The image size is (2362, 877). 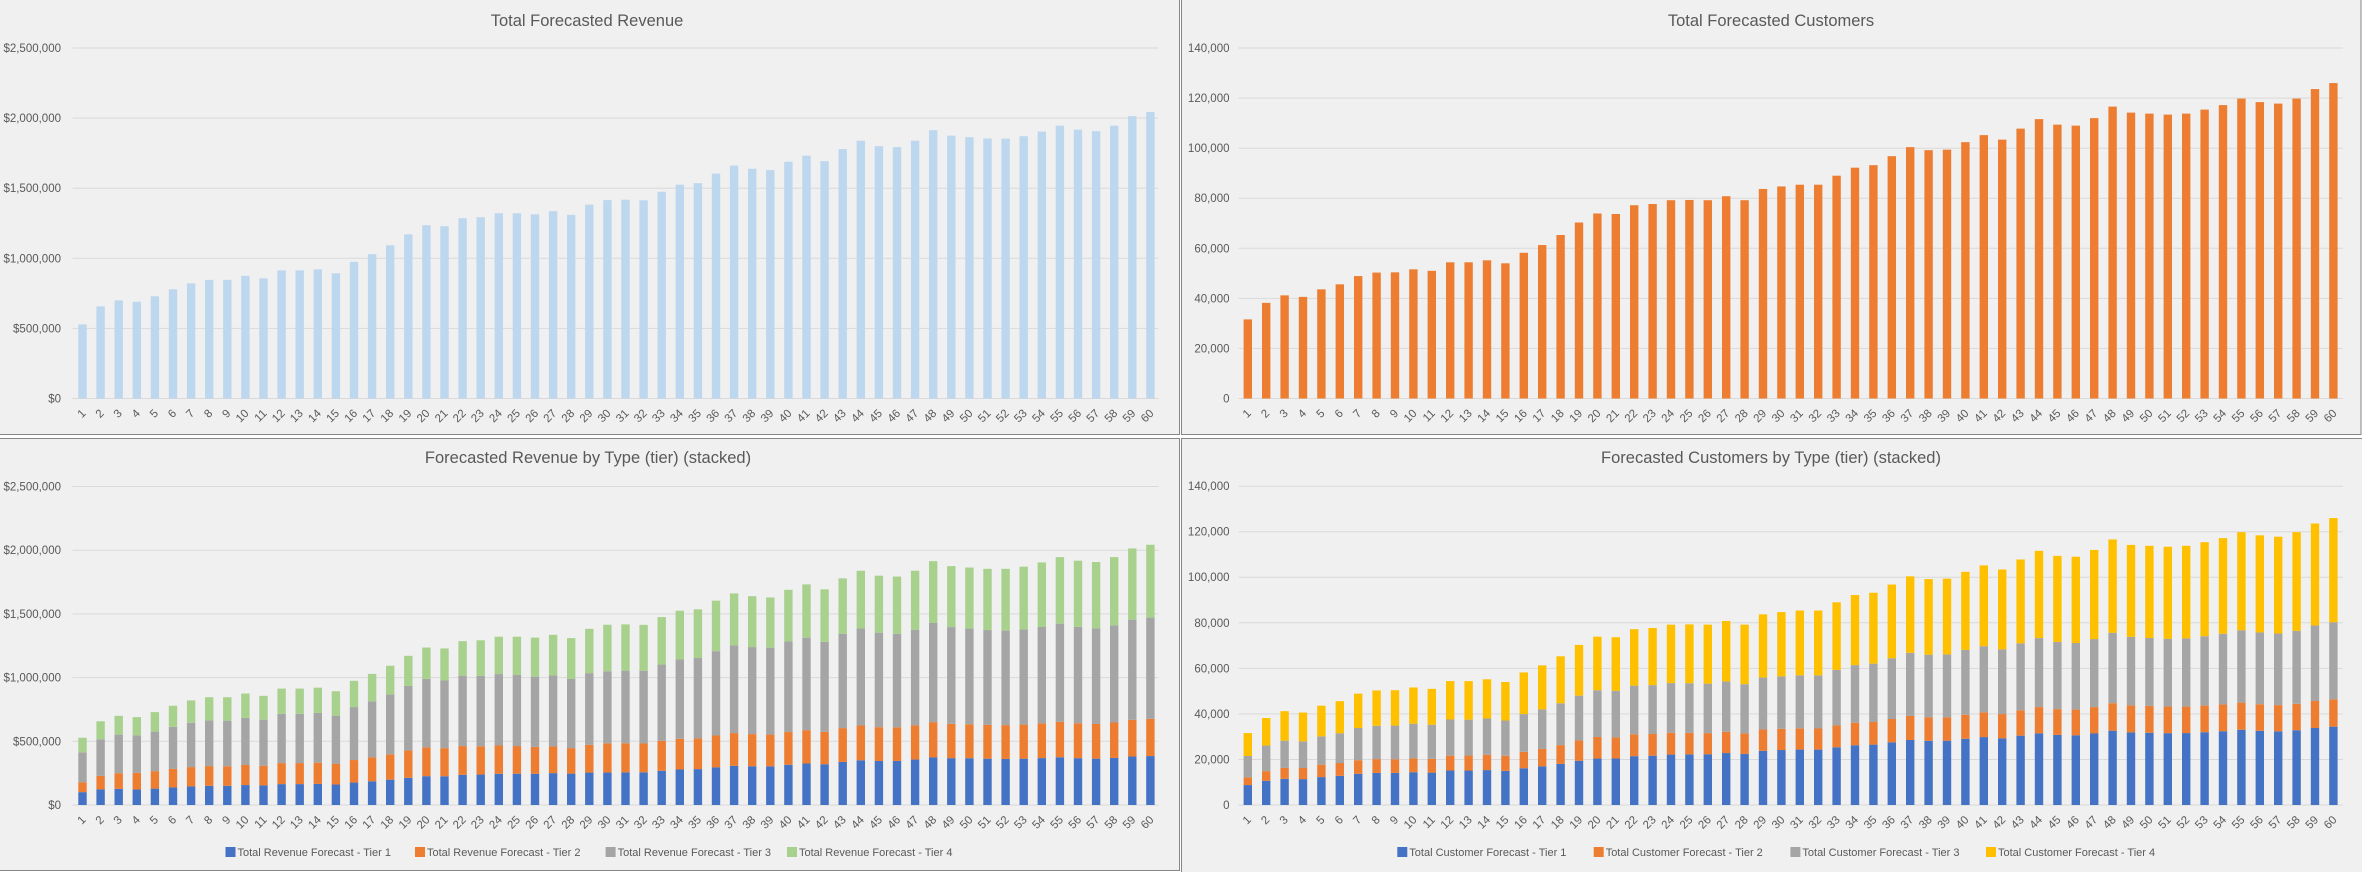 I want to click on svg-text:Total Revenue Forecast - Tier: Total Revenue Forecast - Tier 1, so click(x=314, y=853).